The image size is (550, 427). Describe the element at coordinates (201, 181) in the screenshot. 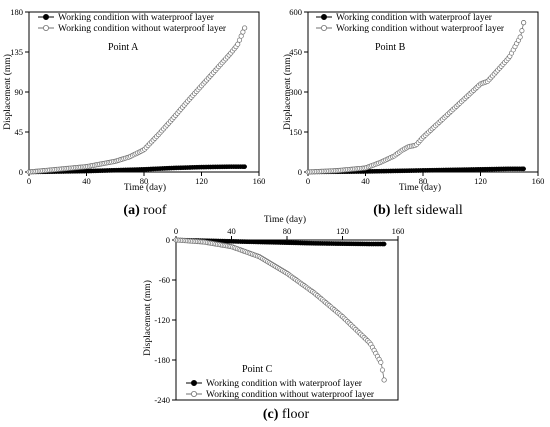

I see `x-tick-label-a: 120` at that location.